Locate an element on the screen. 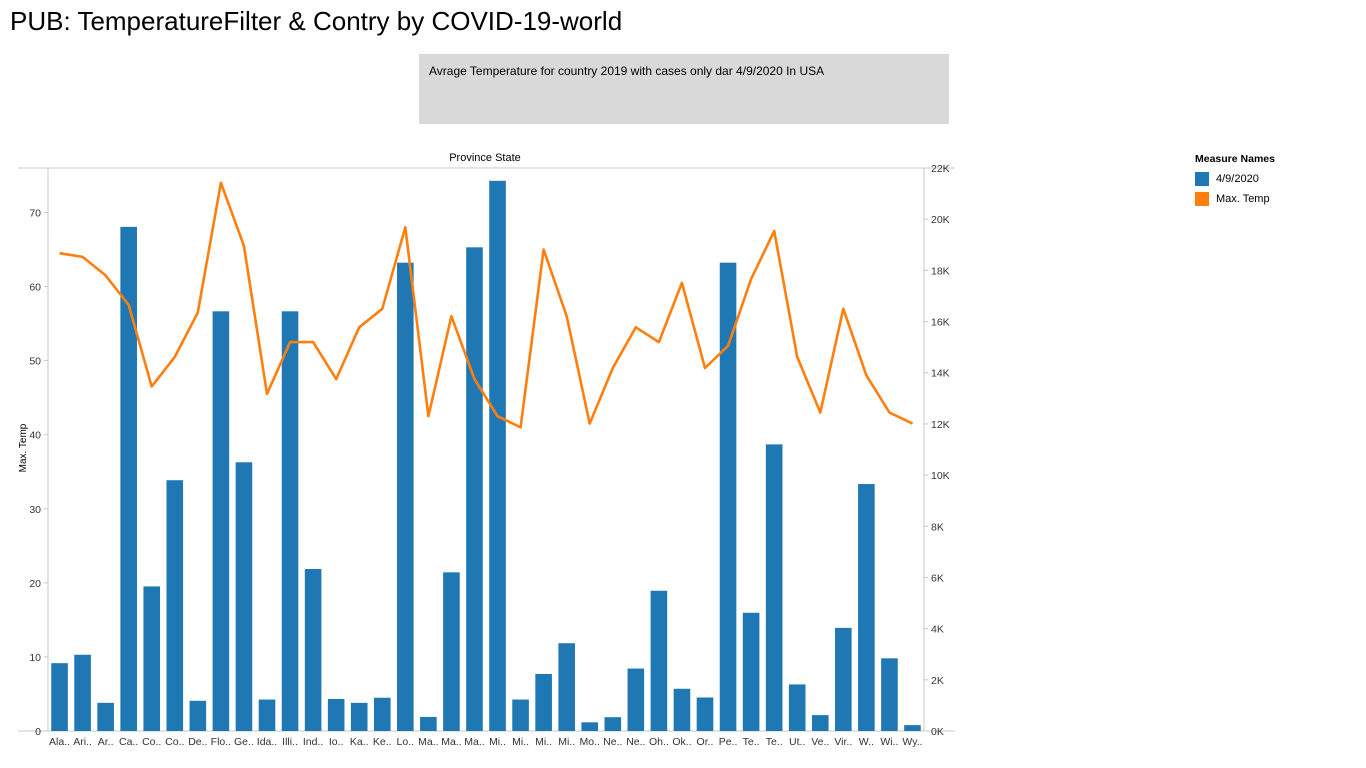  y-left-tick-label: 10 is located at coordinates (35, 658).